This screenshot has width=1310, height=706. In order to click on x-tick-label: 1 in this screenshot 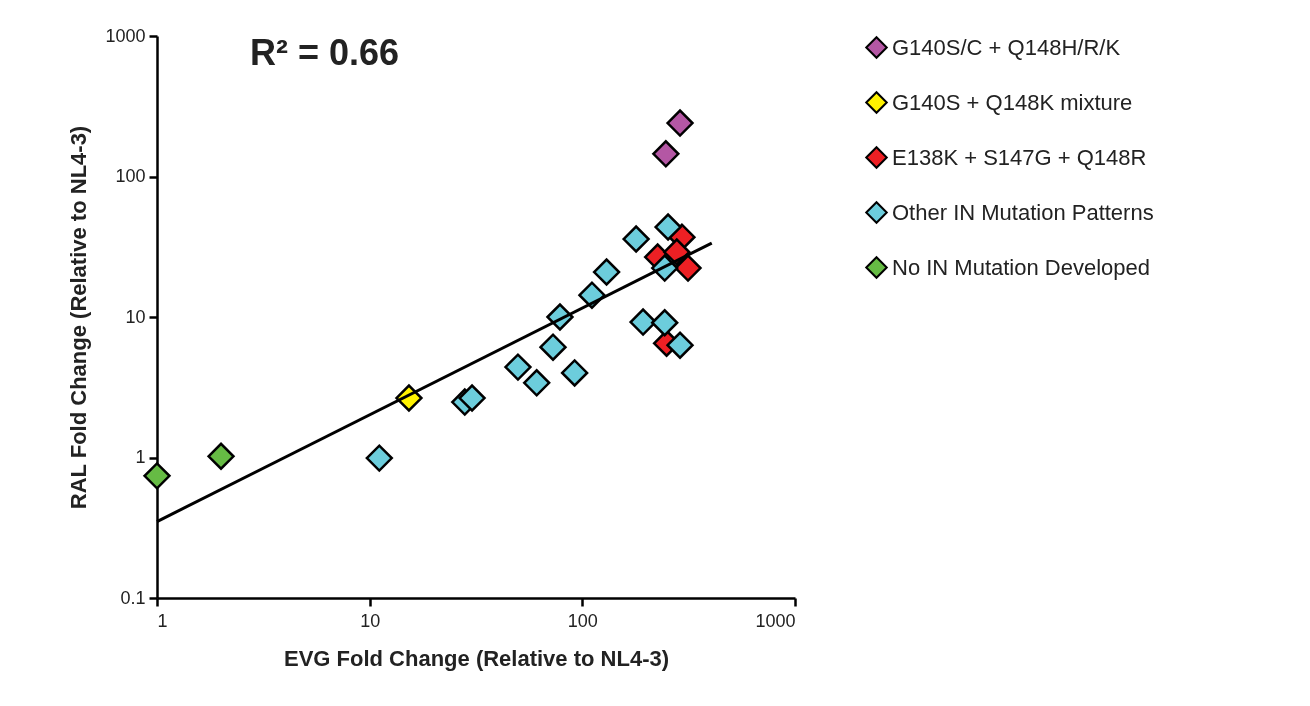, I will do `click(162, 620)`.